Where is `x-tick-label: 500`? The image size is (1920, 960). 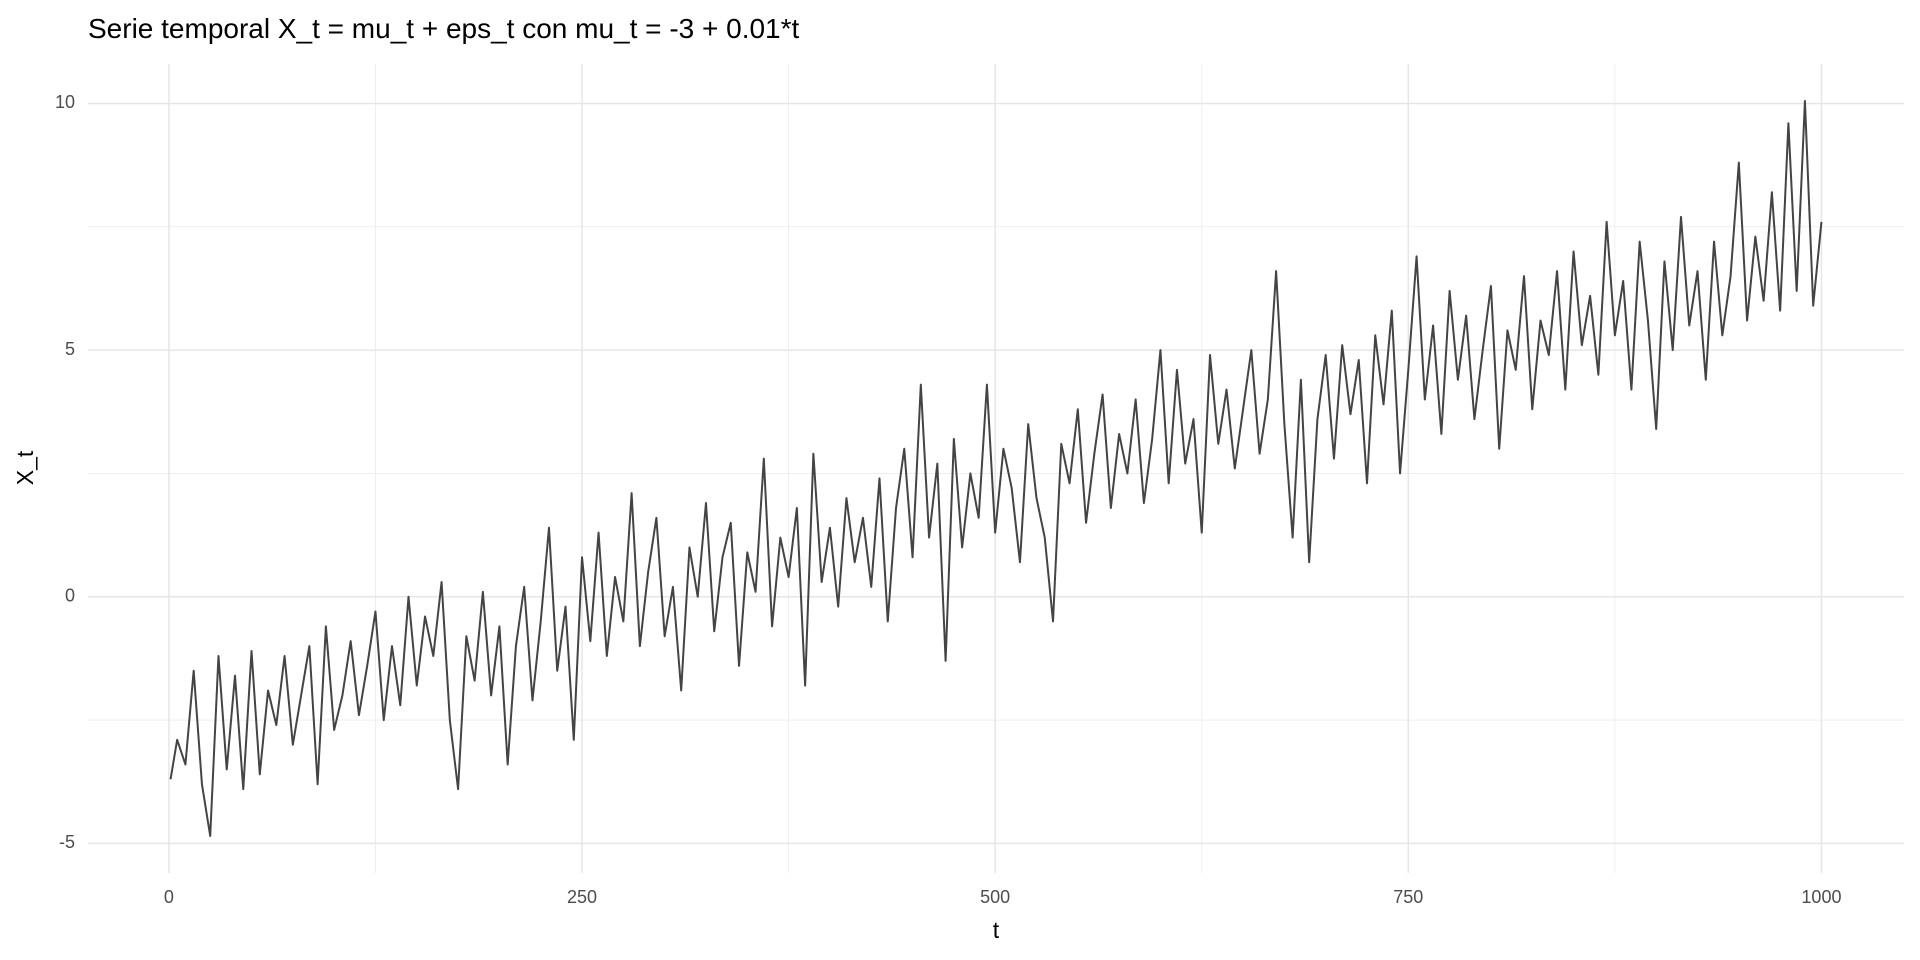 x-tick-label: 500 is located at coordinates (995, 897).